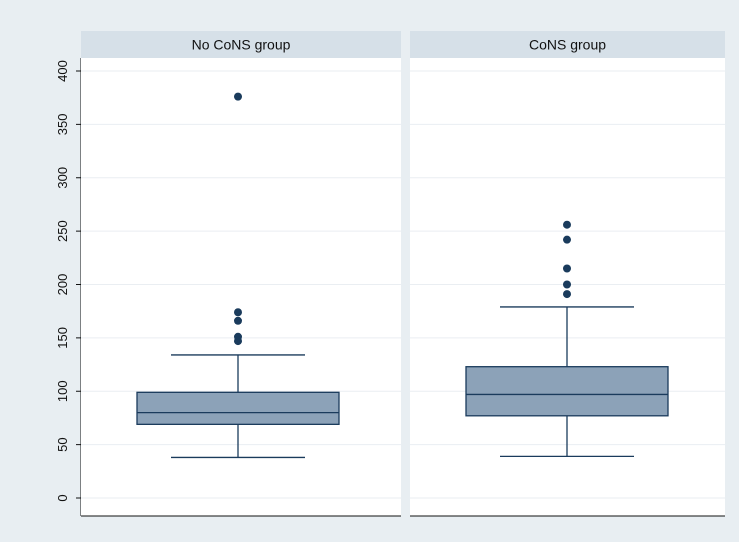  I want to click on y-tick-label: 100, so click(62, 391).